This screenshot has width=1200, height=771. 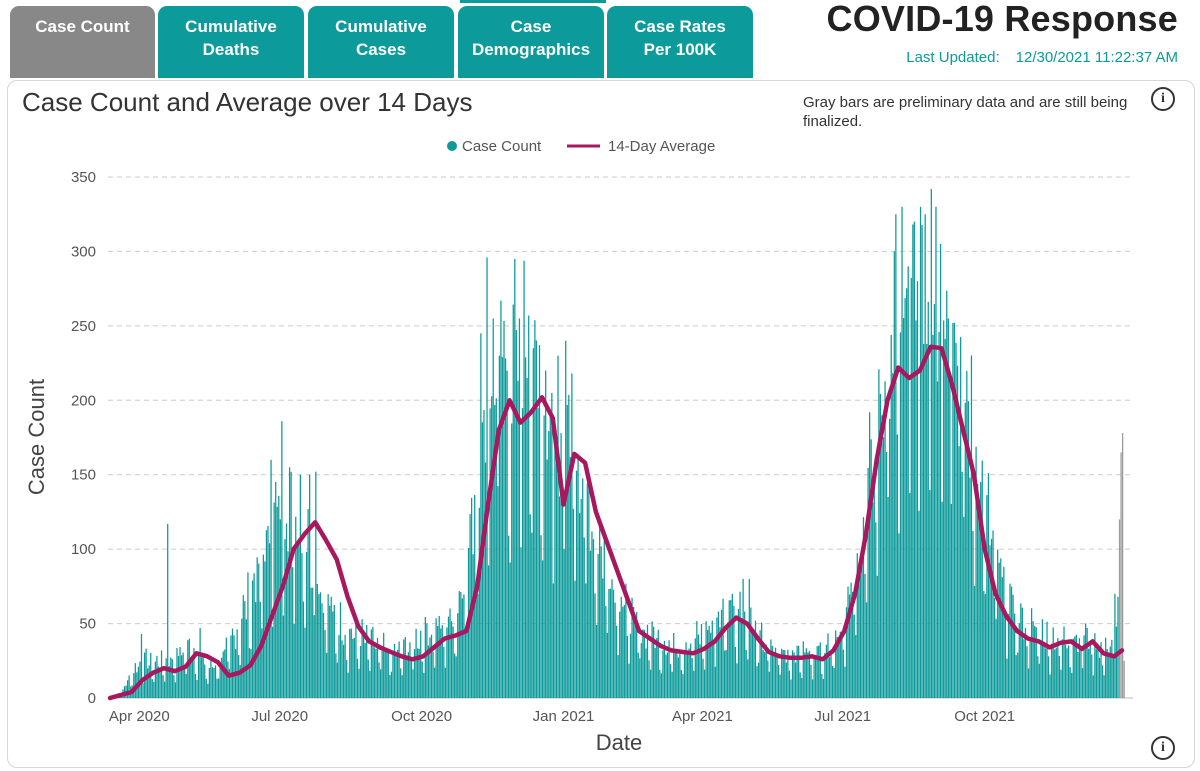 What do you see at coordinates (1121, 575) in the screenshot?
I see `preliminary-bar` at bounding box center [1121, 575].